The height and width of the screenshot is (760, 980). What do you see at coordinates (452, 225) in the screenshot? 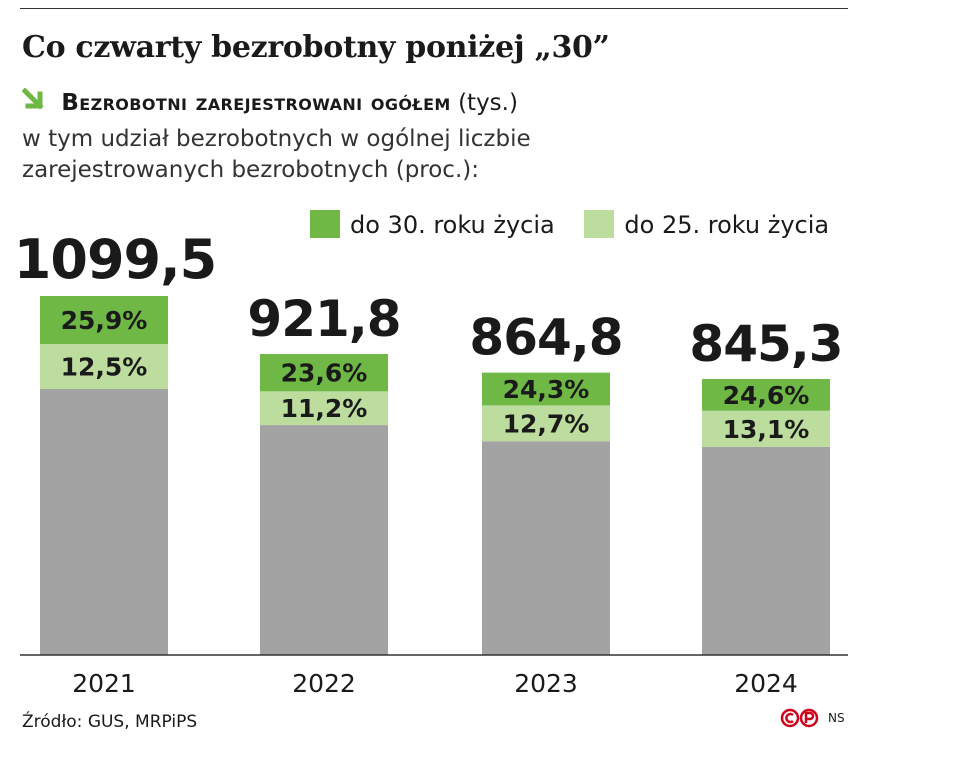
I see `legend-label-under30: do 30. roku życia` at bounding box center [452, 225].